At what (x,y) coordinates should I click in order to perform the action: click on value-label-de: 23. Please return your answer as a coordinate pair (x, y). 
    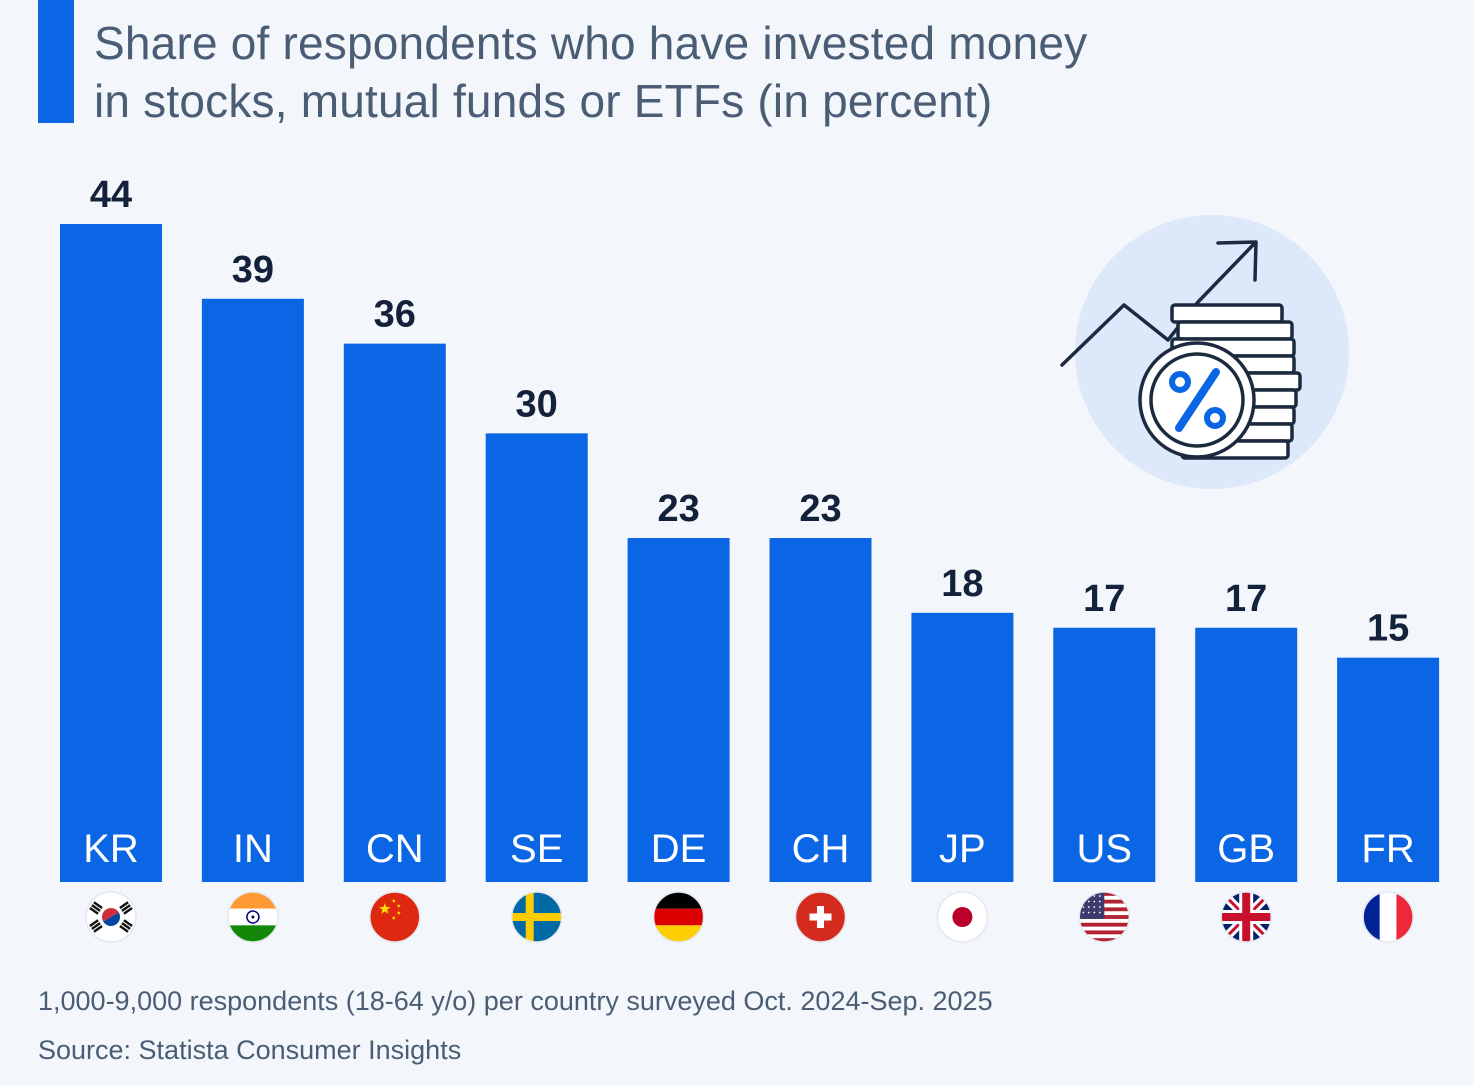
    Looking at the image, I should click on (678, 509).